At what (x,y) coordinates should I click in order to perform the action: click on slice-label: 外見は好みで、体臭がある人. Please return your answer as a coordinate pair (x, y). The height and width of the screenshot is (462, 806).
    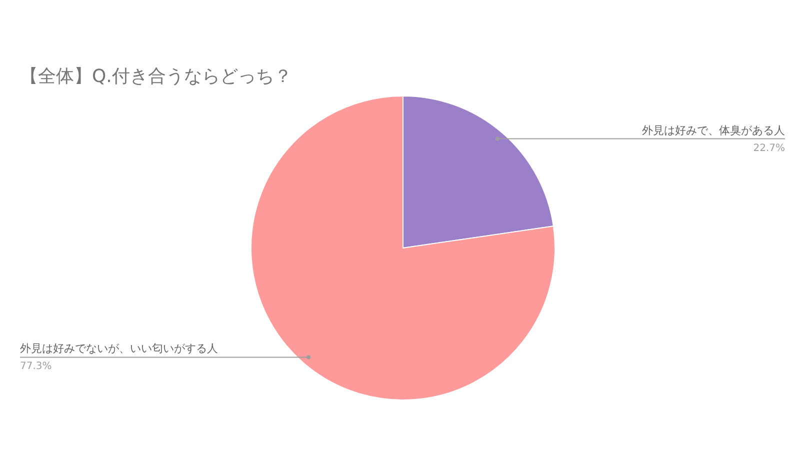
    Looking at the image, I should click on (713, 130).